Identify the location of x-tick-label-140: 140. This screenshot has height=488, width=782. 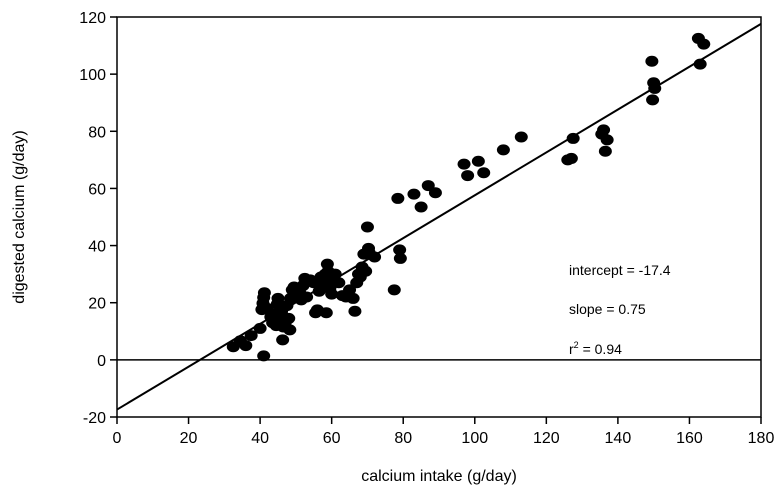
(618, 438).